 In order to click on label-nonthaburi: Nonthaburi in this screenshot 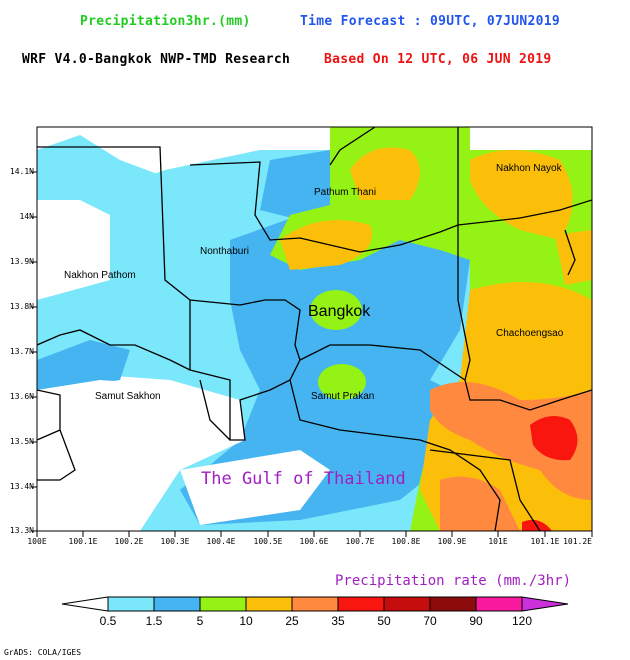, I will do `click(224, 251)`.